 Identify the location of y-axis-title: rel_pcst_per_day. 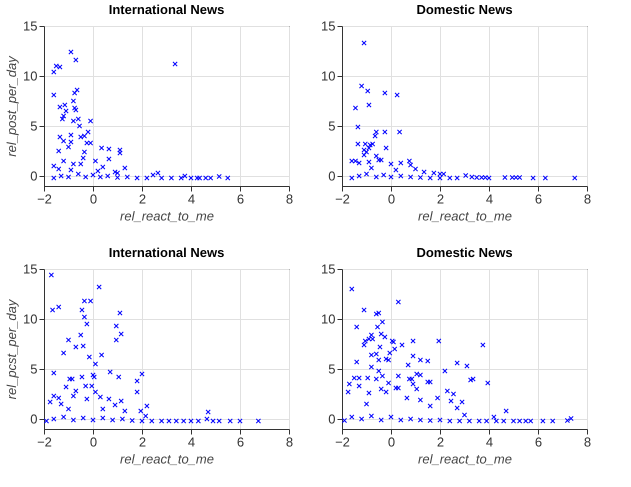
(12, 349).